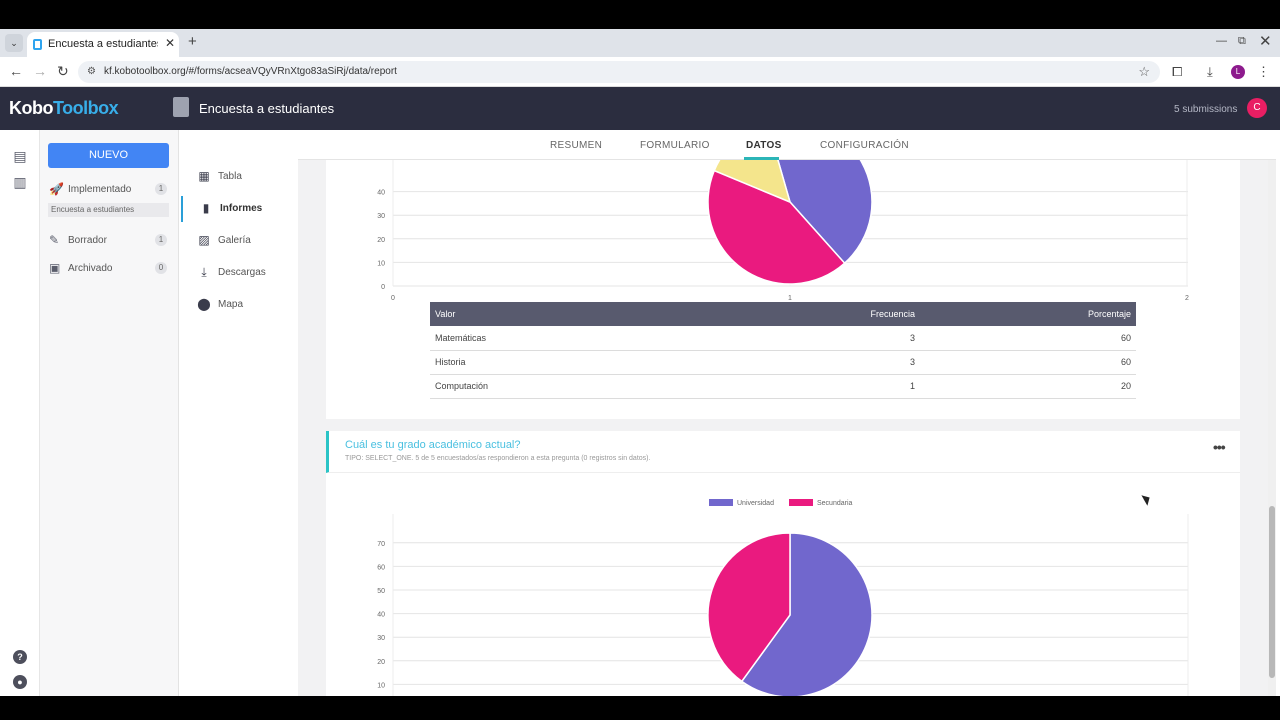  Describe the element at coordinates (20, 657) in the screenshot. I see `help-icon: ?` at that location.